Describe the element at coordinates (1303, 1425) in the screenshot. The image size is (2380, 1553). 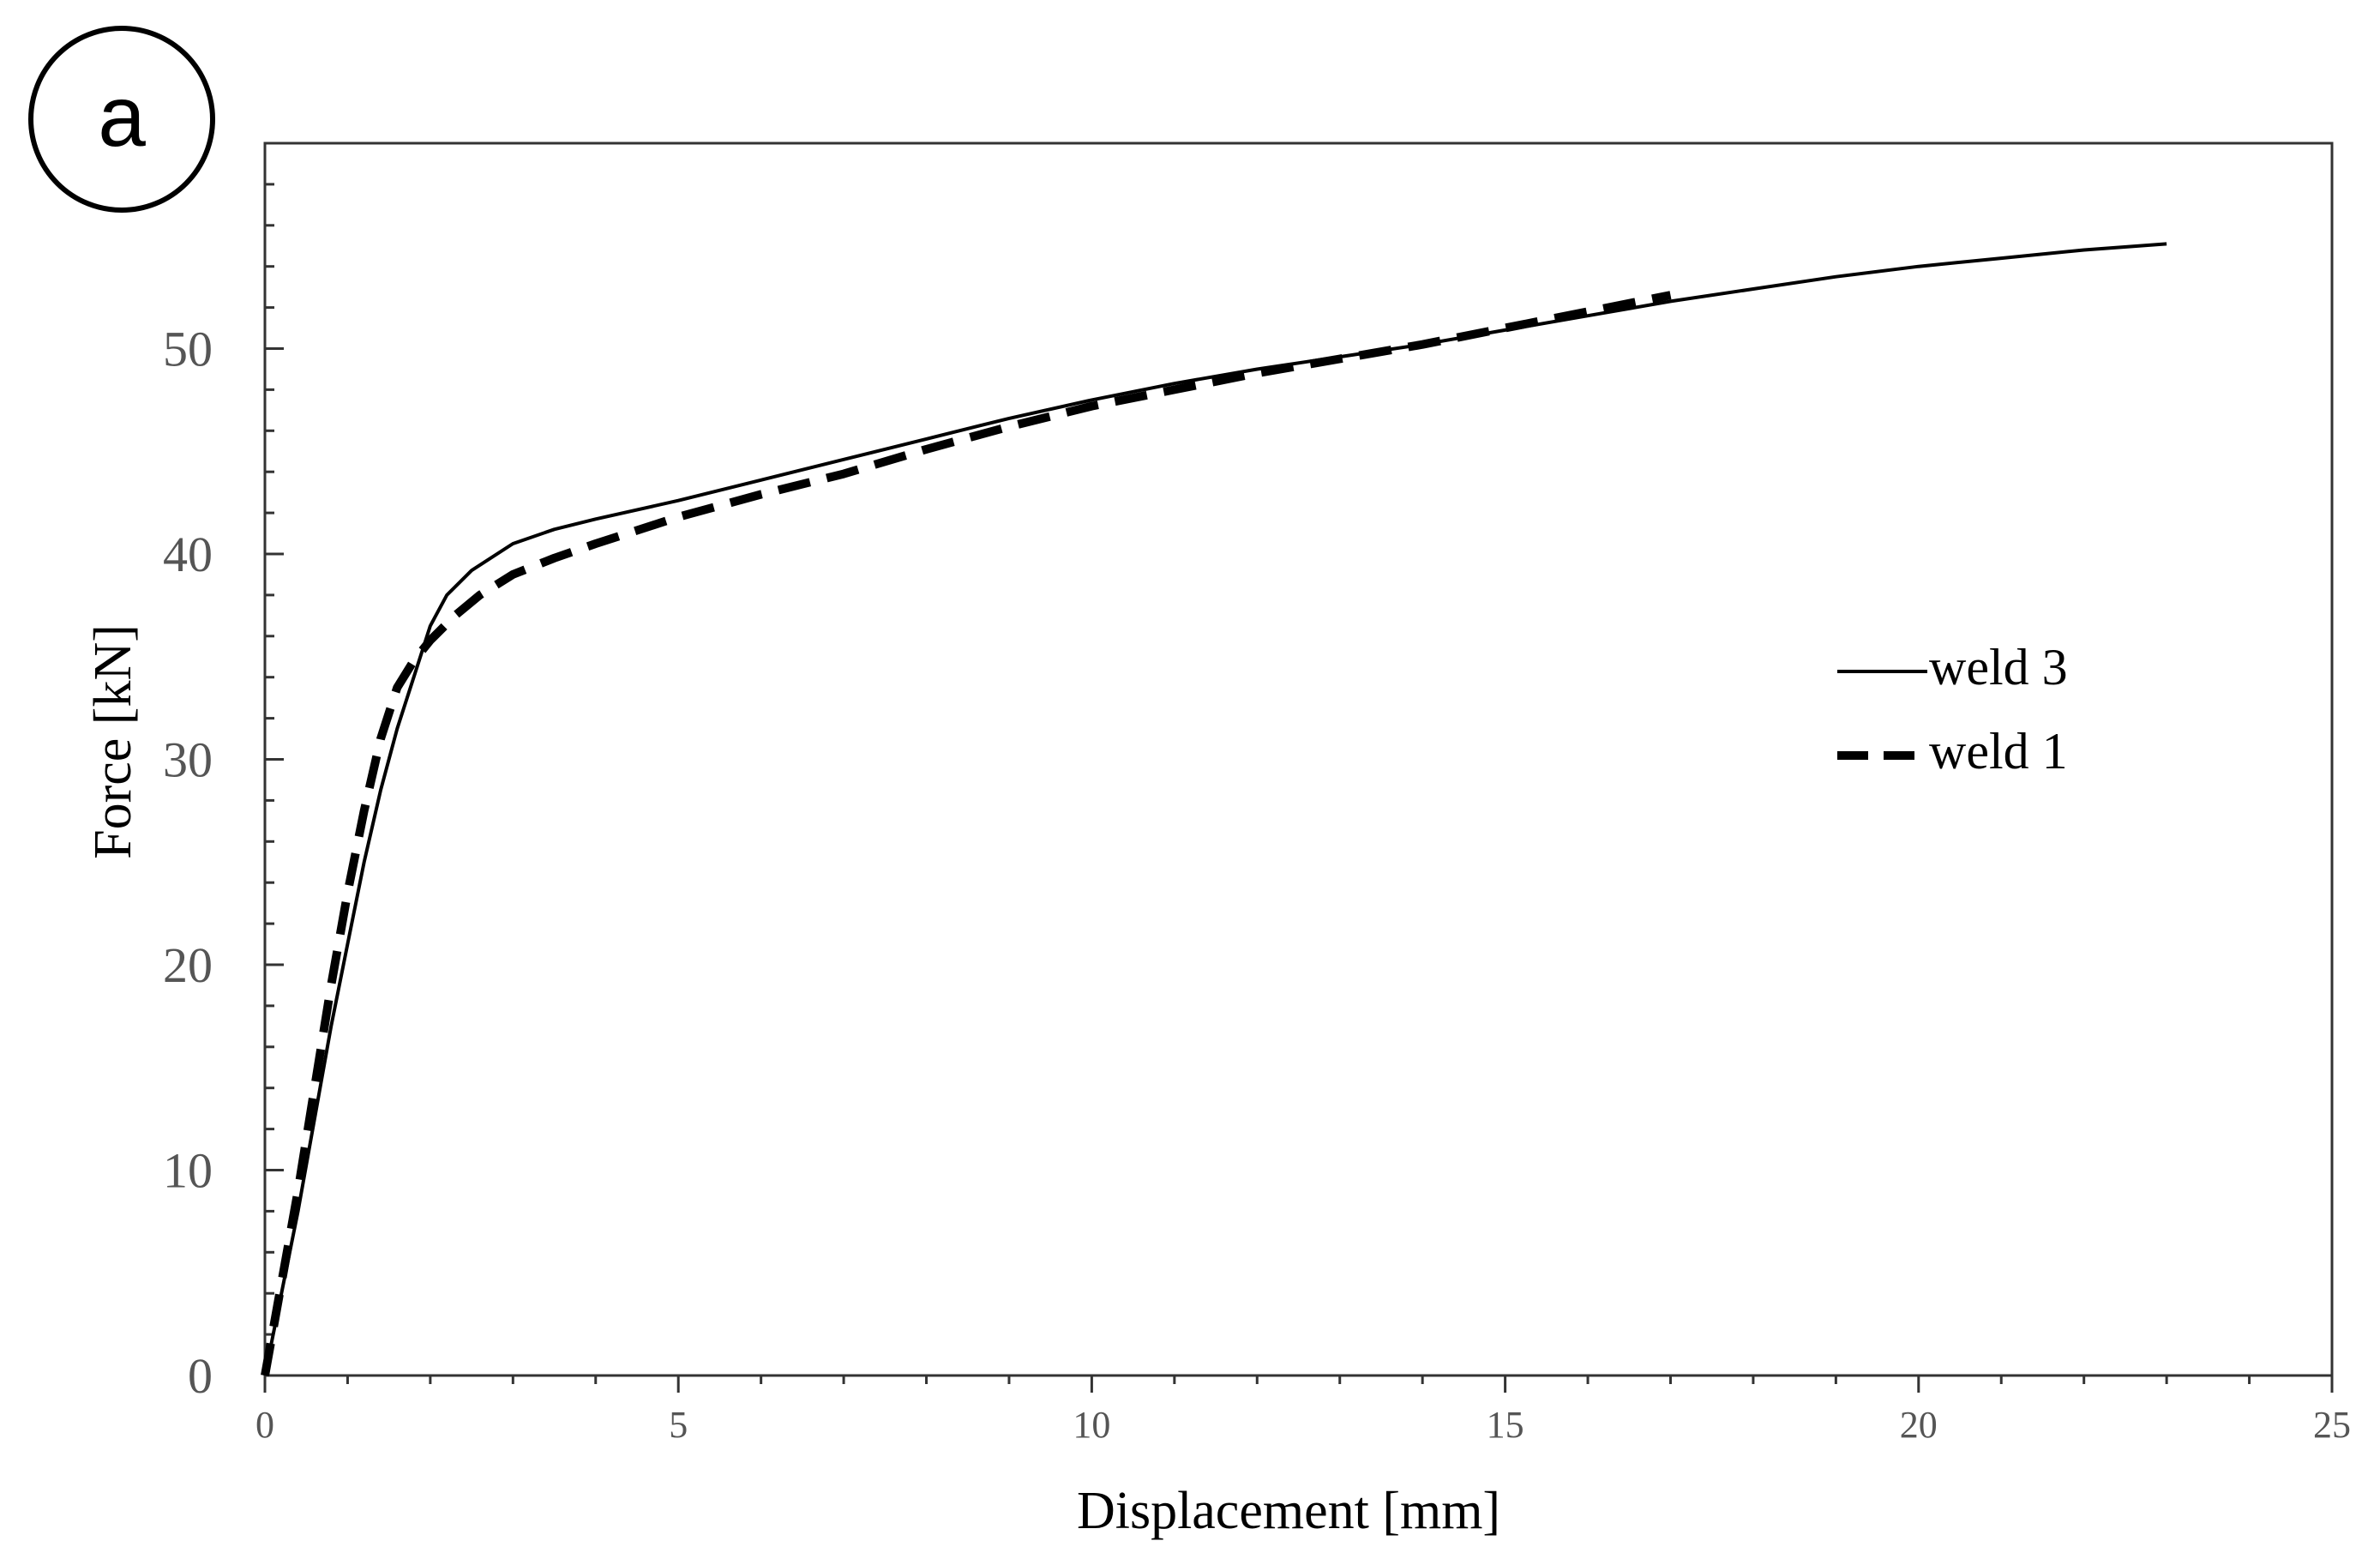
I see `x-tick-labels: 0 5 10 15 20 25` at that location.